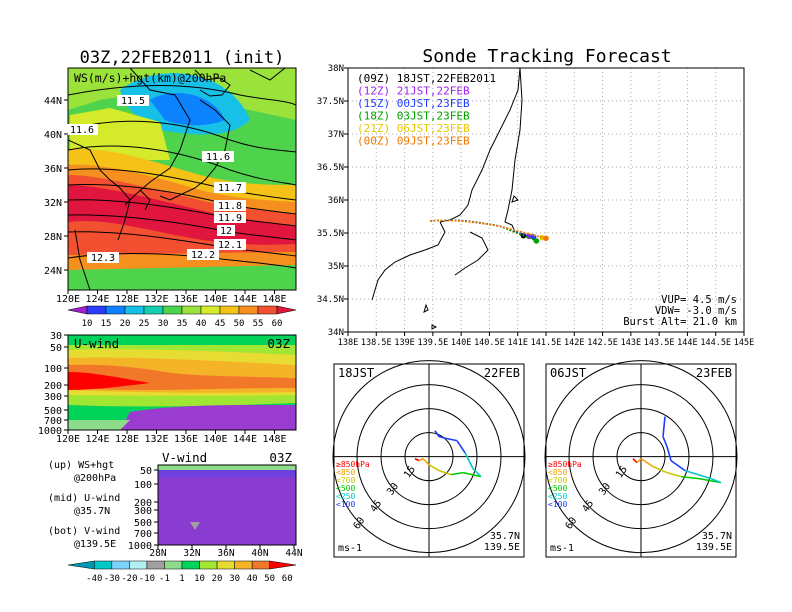 The width and height of the screenshot is (792, 612). Describe the element at coordinates (287, 579) in the screenshot. I see `vwind-colorbar-tick-label: 60` at that location.